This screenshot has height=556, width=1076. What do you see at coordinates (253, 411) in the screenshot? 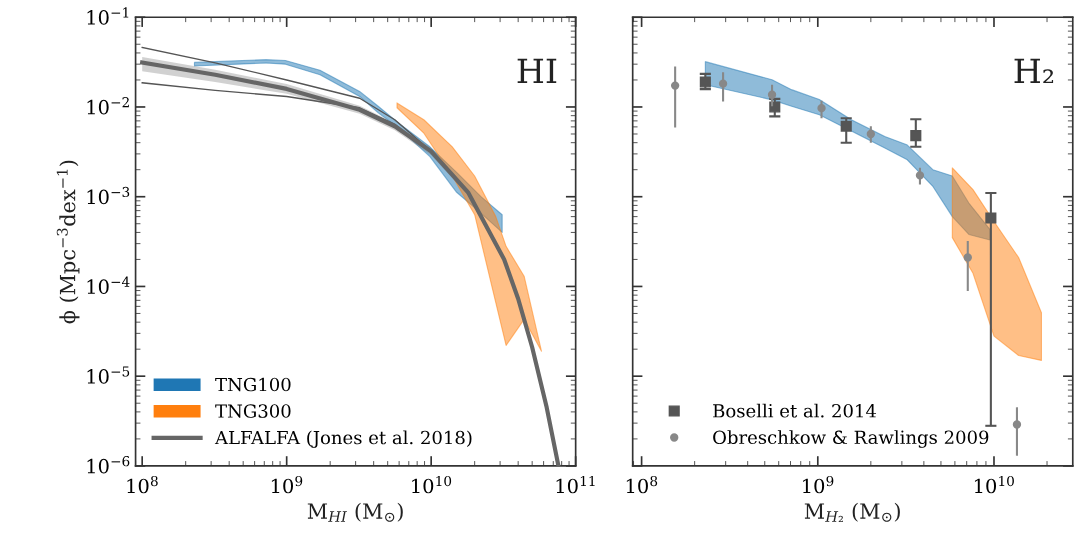
I see `legend-label: TNG300` at bounding box center [253, 411].